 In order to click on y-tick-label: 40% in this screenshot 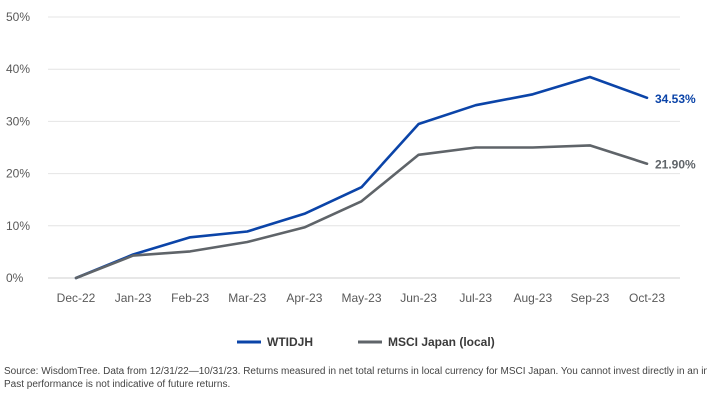, I will do `click(18, 69)`.